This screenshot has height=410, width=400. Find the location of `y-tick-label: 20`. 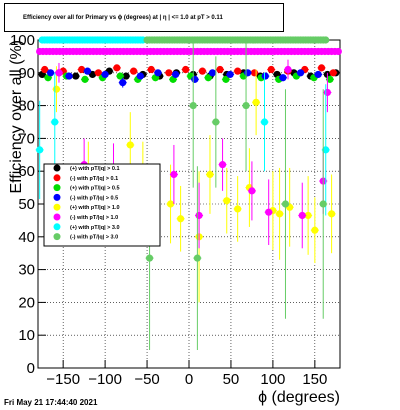

y-tick-label: 20 is located at coordinates (26, 302).